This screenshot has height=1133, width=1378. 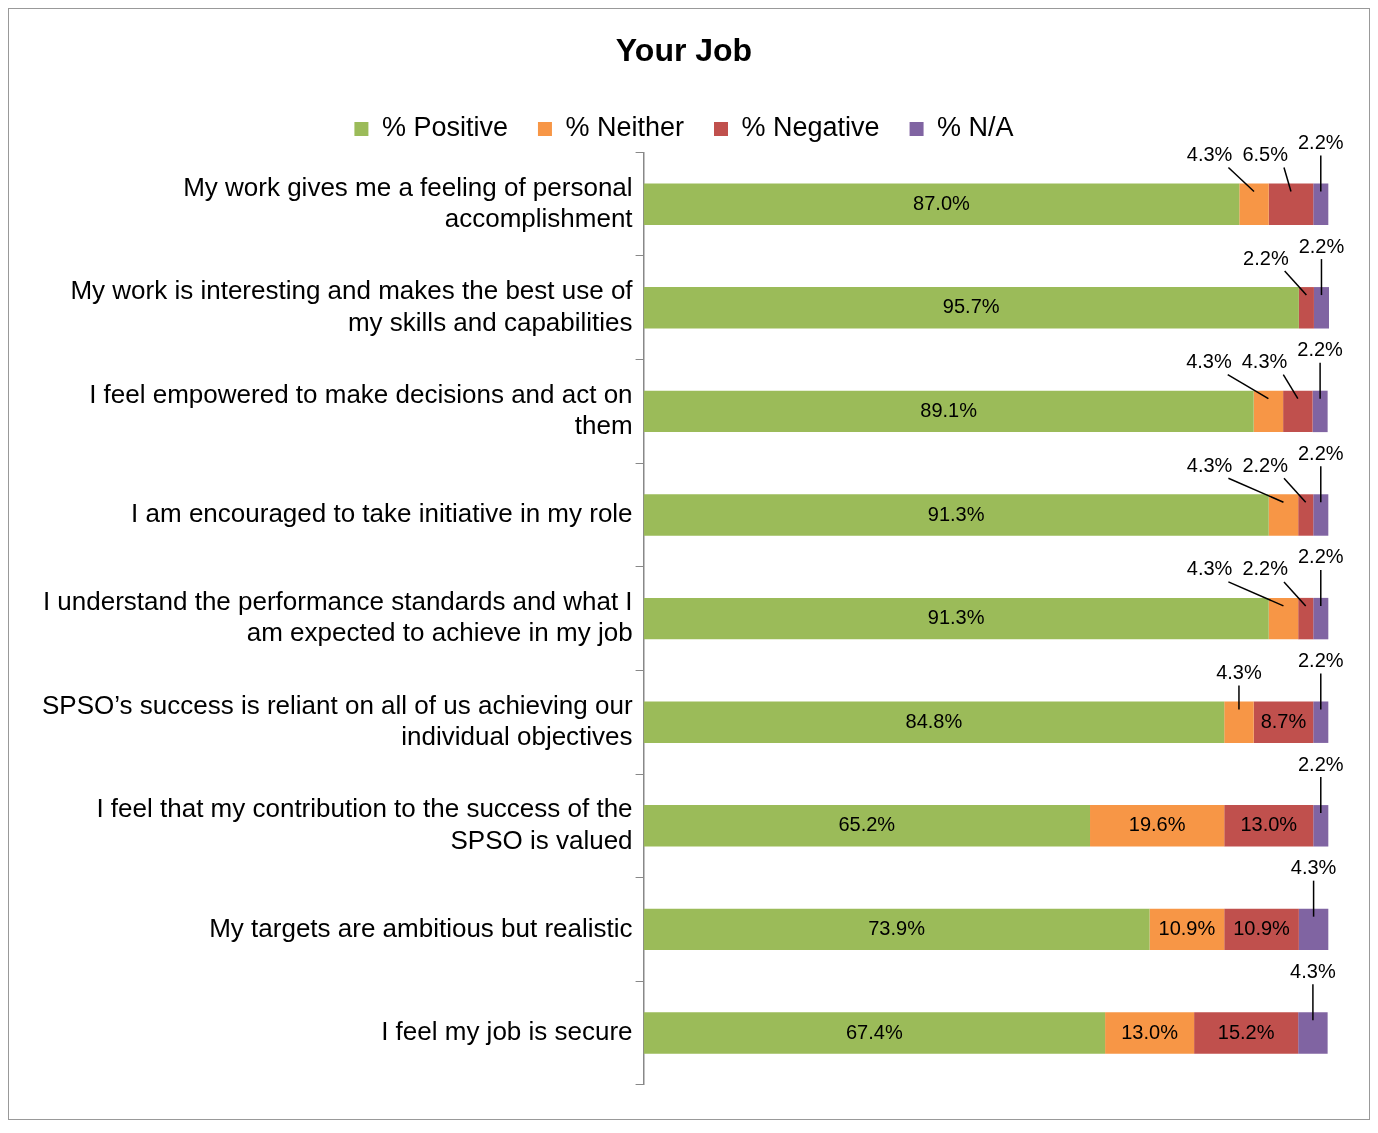 I want to click on y-tick-label: I am encouraged to take initiative in my role, so click(x=382, y=513).